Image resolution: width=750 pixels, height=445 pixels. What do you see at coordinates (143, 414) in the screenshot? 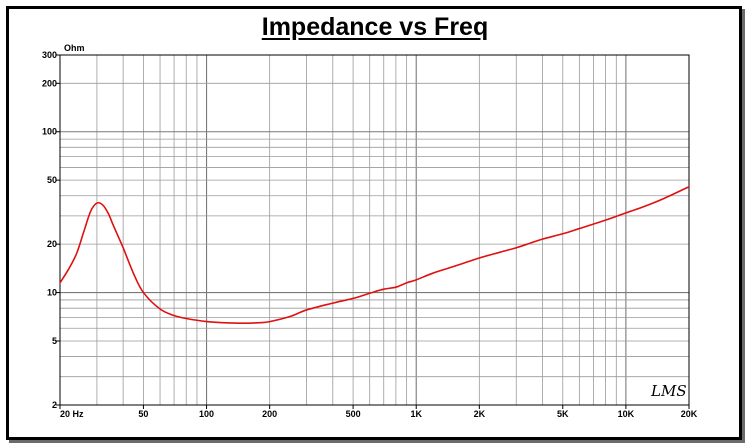
I see `x-tick-label: 50` at bounding box center [143, 414].